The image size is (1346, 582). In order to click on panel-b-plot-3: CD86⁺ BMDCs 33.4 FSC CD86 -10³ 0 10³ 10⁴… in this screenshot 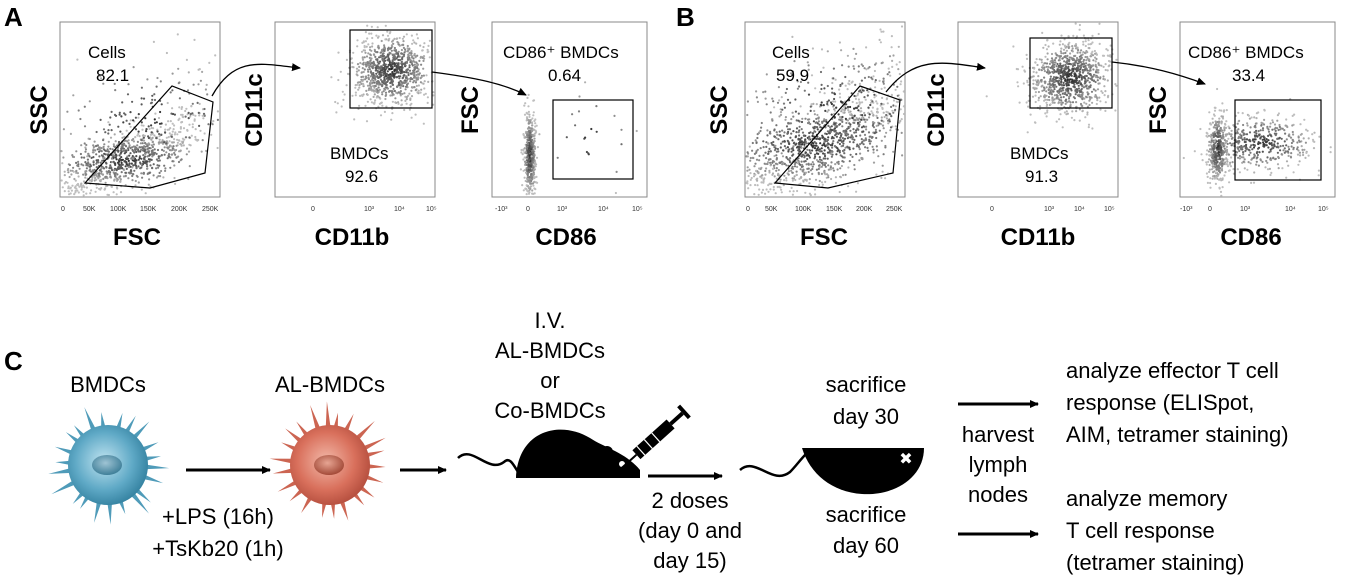, I will do `click(1240, 136)`.